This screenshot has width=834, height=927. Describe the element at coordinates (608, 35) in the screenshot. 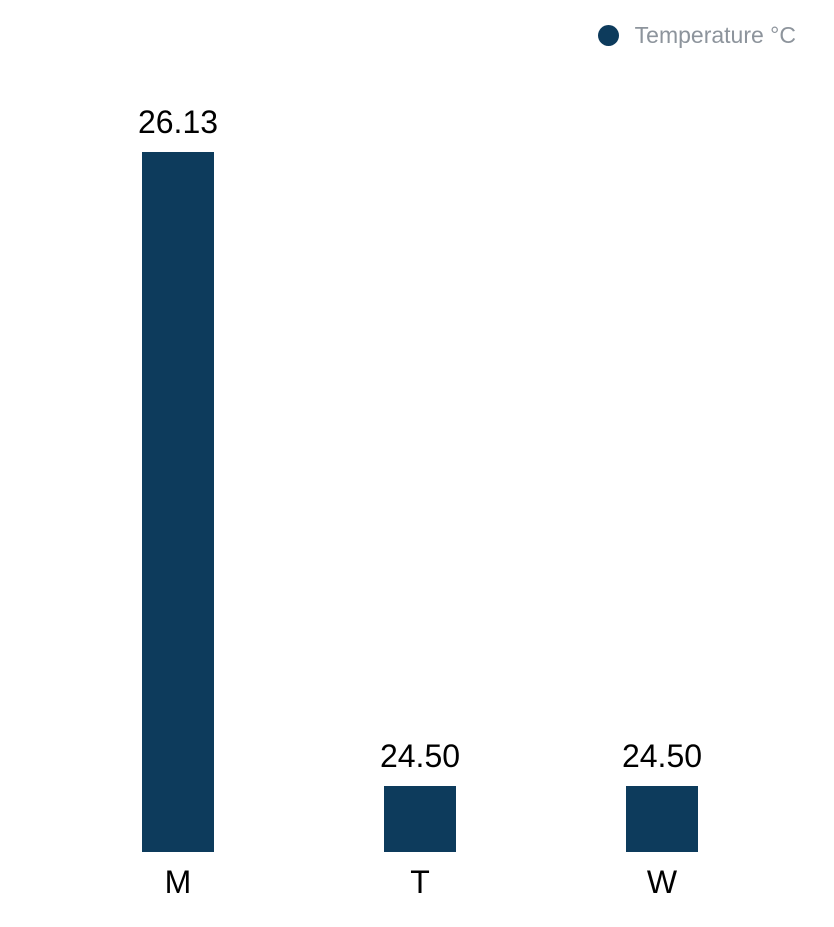

I see `legend-marker-circle-icon` at that location.